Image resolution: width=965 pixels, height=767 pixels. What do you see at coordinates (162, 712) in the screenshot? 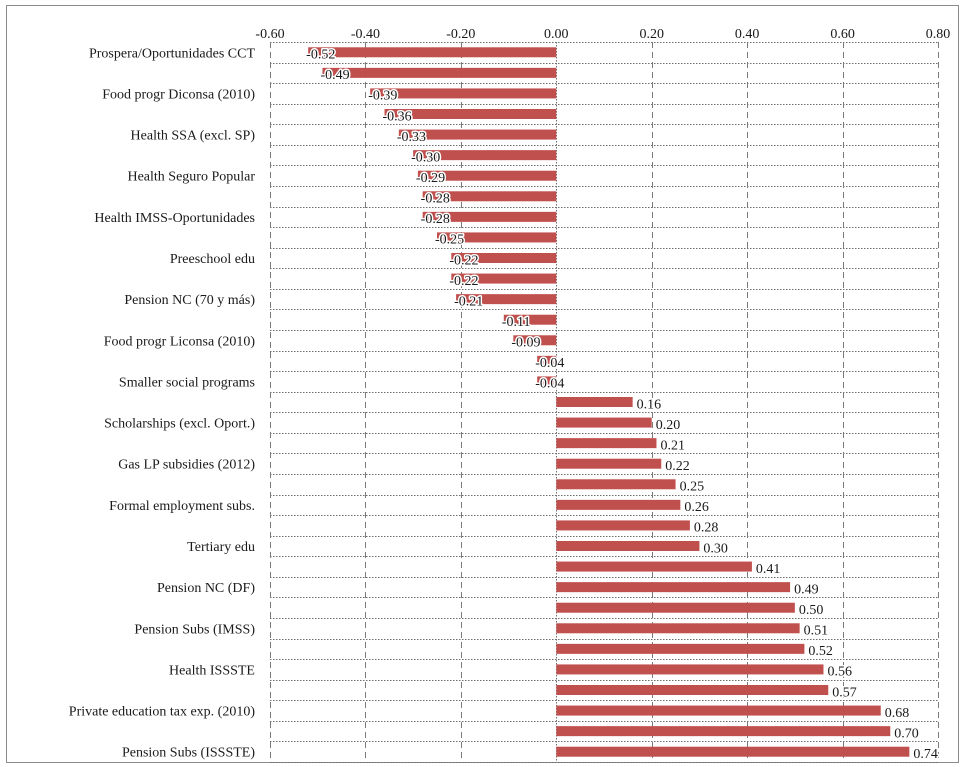
I see `category-label: Private education tax exp. (2010)` at bounding box center [162, 712].